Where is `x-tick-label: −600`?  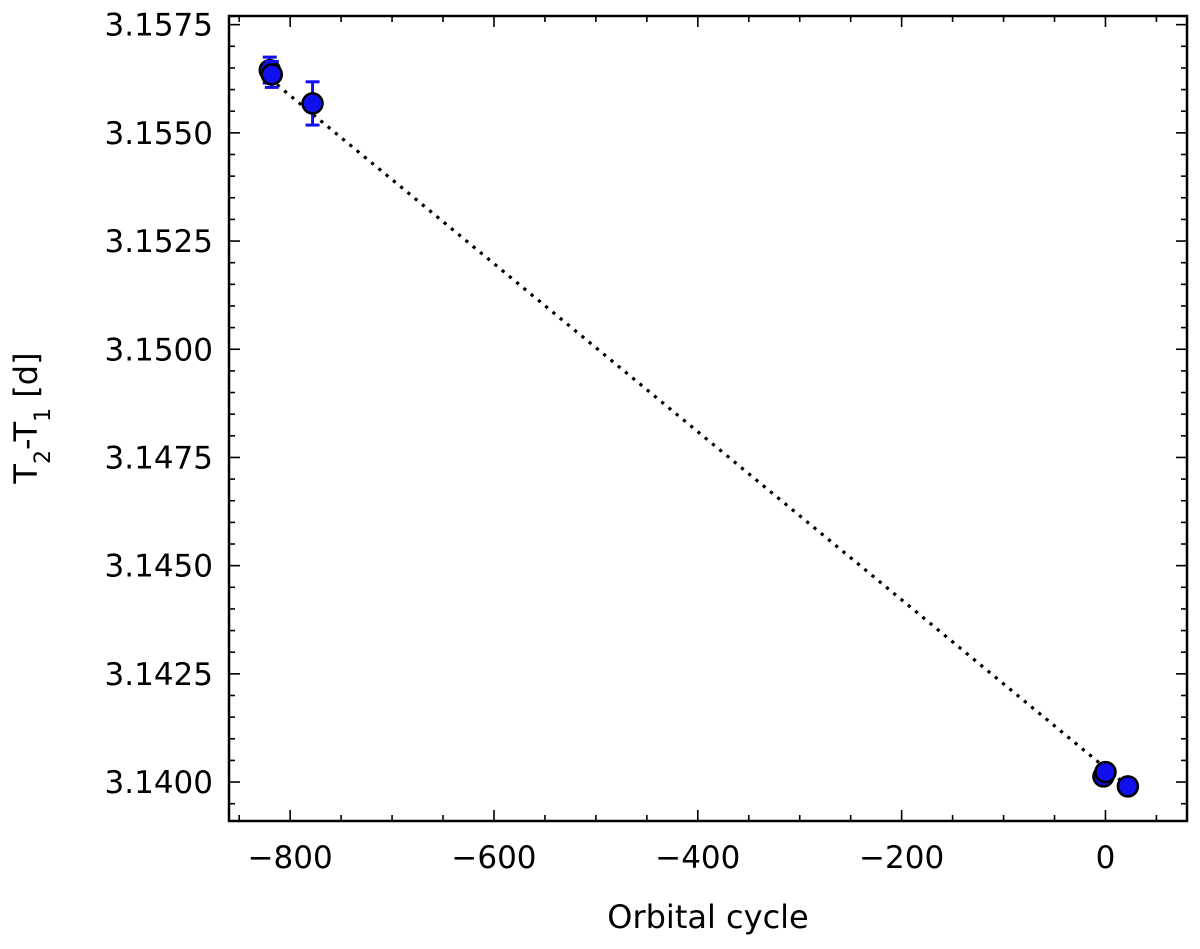 x-tick-label: −600 is located at coordinates (493, 858).